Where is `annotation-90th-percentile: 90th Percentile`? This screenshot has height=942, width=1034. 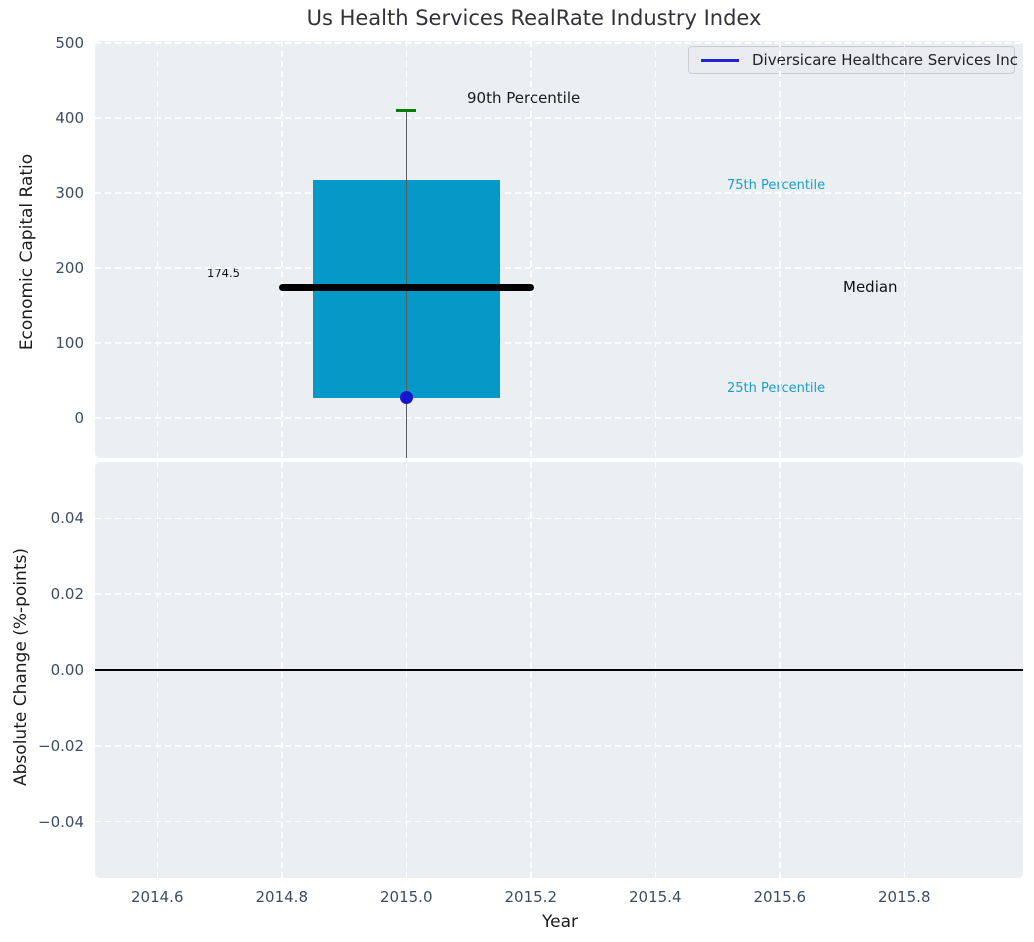
annotation-90th-percentile: 90th Percentile is located at coordinates (524, 98).